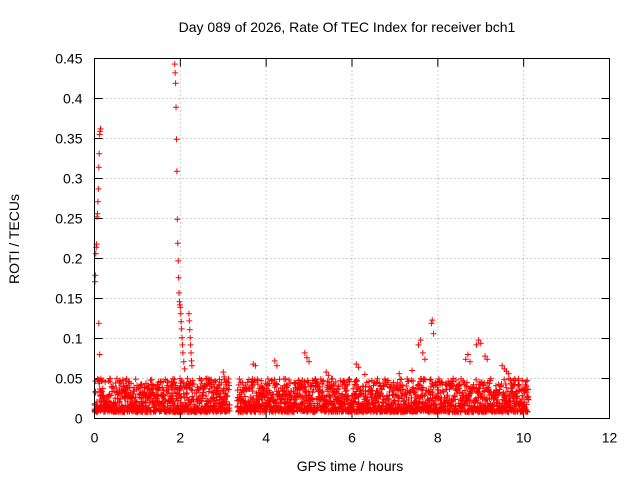  I want to click on y-tick-label: 0.25, so click(68, 219).